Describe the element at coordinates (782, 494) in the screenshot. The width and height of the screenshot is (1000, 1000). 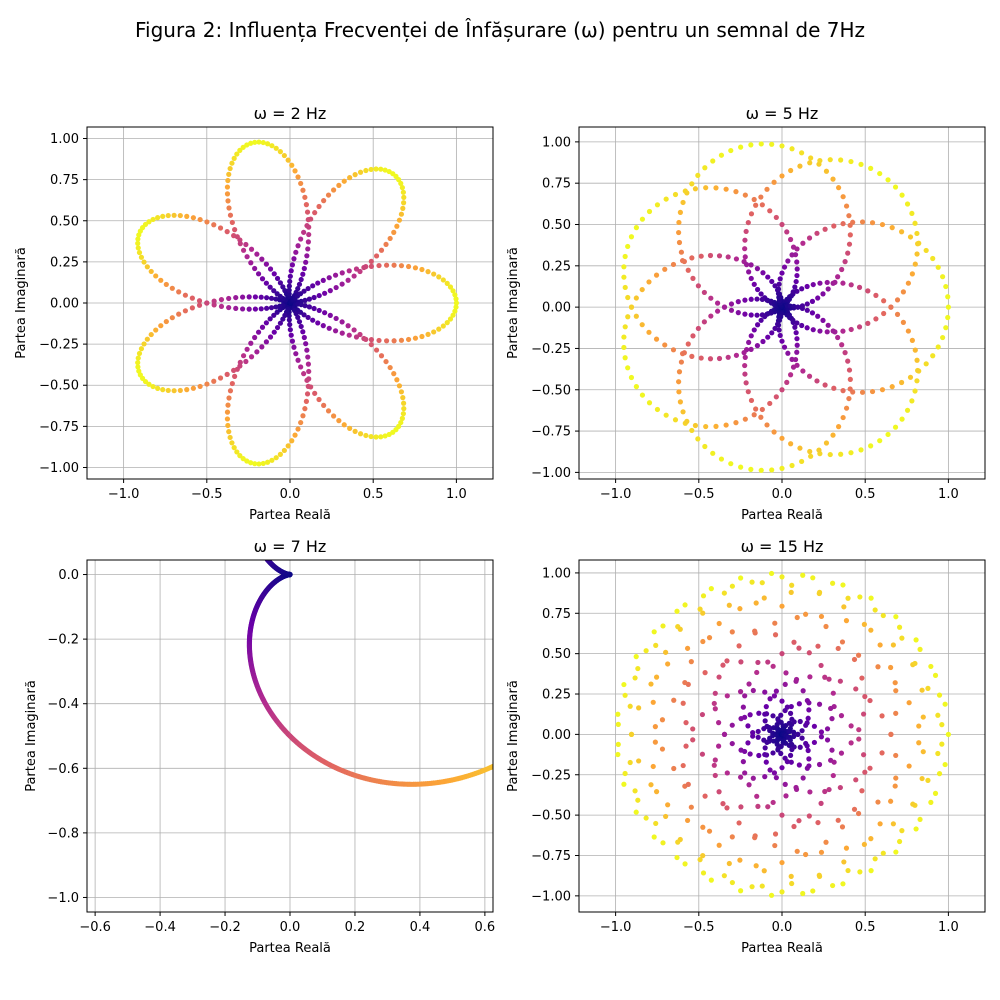
I see `x-tick-label: 0.0` at that location.